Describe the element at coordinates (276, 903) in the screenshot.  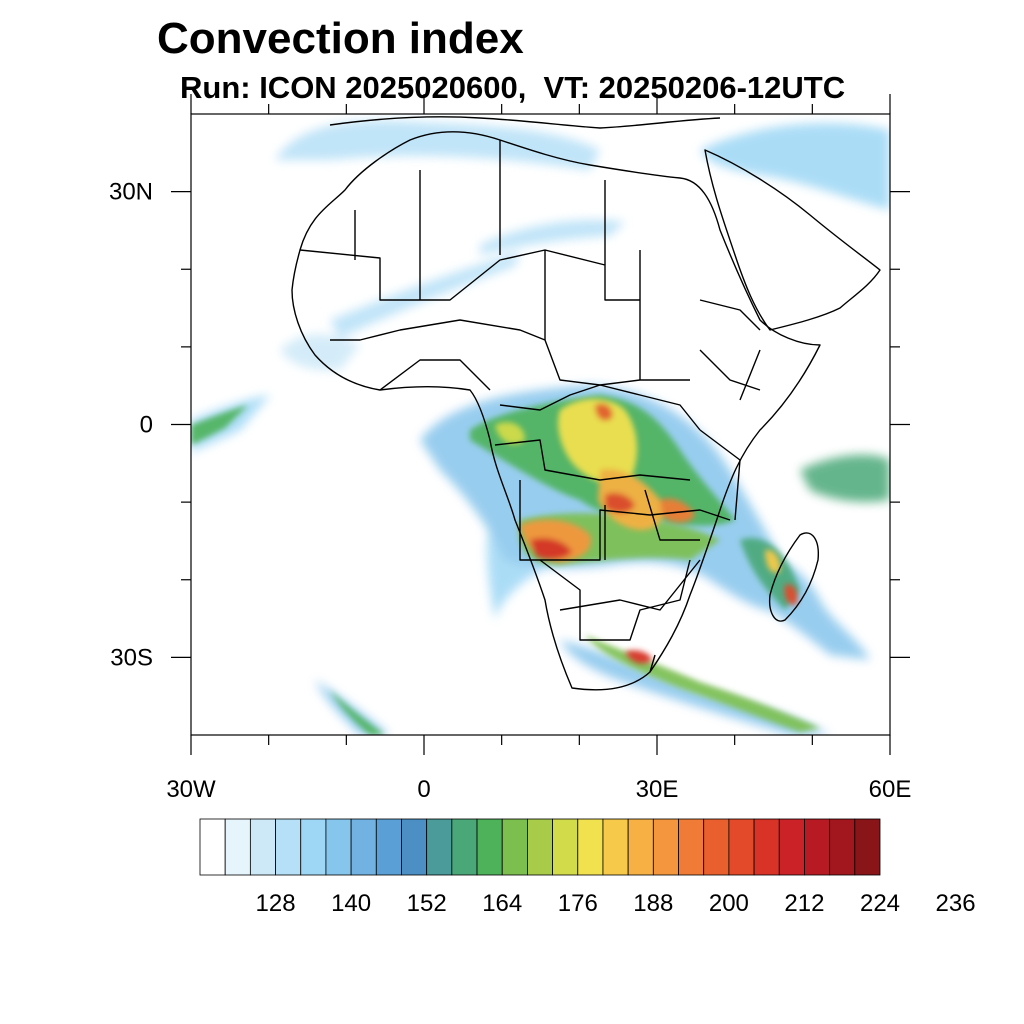
I see `colorbar-label: 128` at that location.